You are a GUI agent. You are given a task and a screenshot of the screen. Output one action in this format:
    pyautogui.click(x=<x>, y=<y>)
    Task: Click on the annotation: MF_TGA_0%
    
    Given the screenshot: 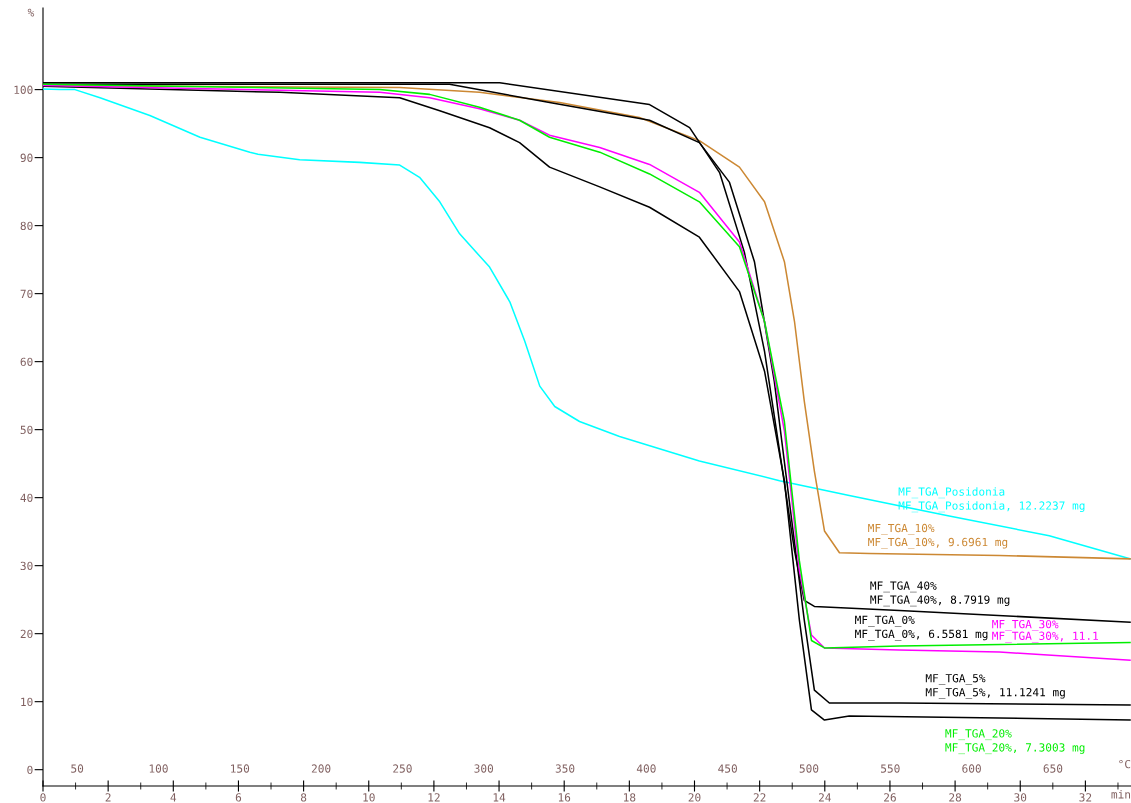 What is the action you would take?
    pyautogui.click(x=885, y=621)
    